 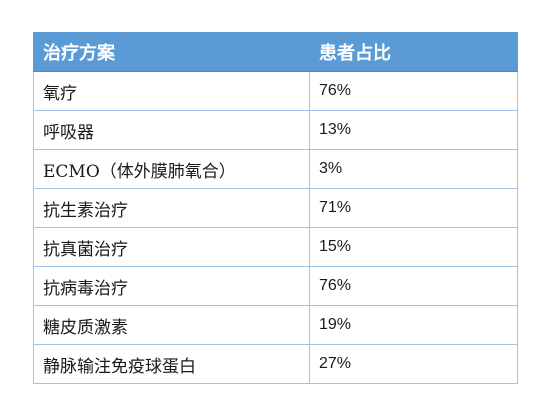 What do you see at coordinates (171, 364) in the screenshot?
I see `treatment-cell: 静脉输注免疫球蛋白` at bounding box center [171, 364].